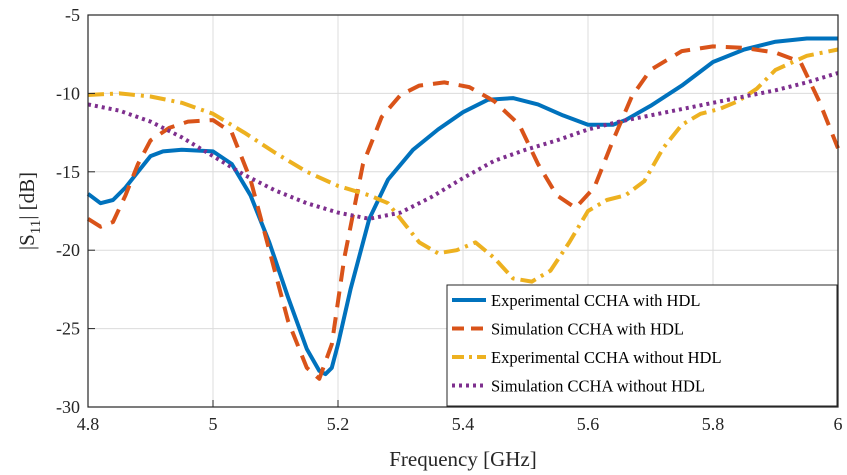 This screenshot has height=475, width=847. Describe the element at coordinates (587, 329) in the screenshot. I see `legend-entry-label: Simulation CCHA with HDL` at that location.